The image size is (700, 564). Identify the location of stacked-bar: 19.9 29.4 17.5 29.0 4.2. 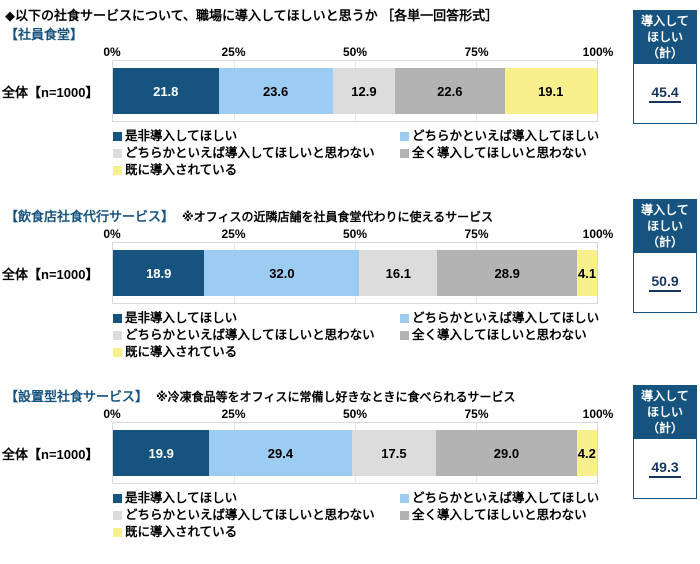
(355, 453).